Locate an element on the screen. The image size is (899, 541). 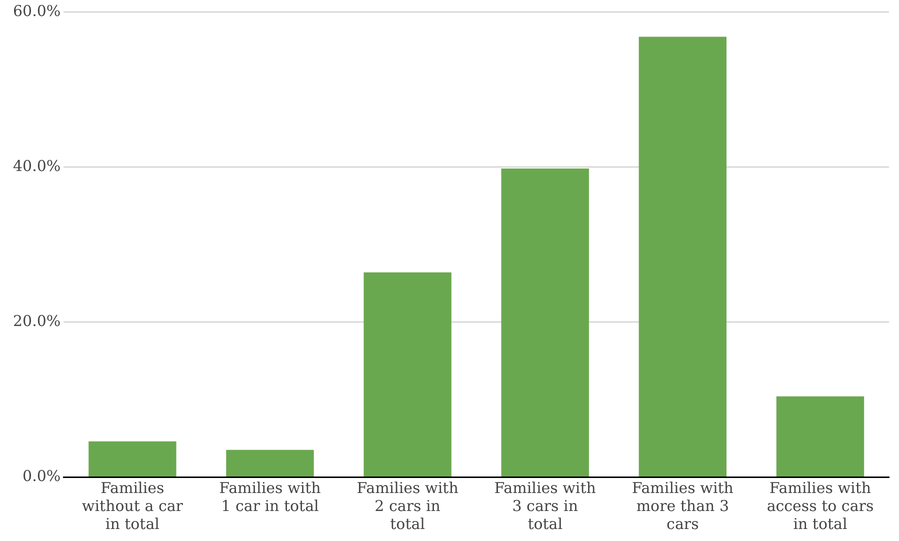
y-tick-label: 0.0% is located at coordinates (41, 475).